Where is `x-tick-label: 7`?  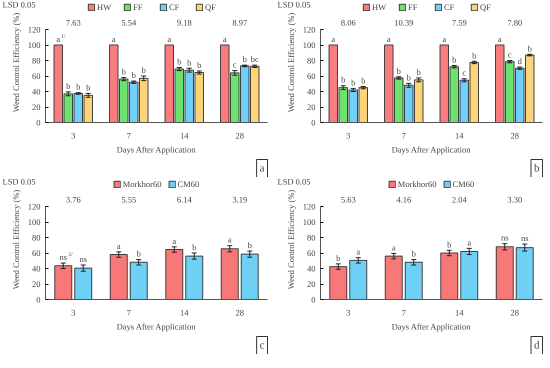
x-tick-label: 7 is located at coordinates (404, 135).